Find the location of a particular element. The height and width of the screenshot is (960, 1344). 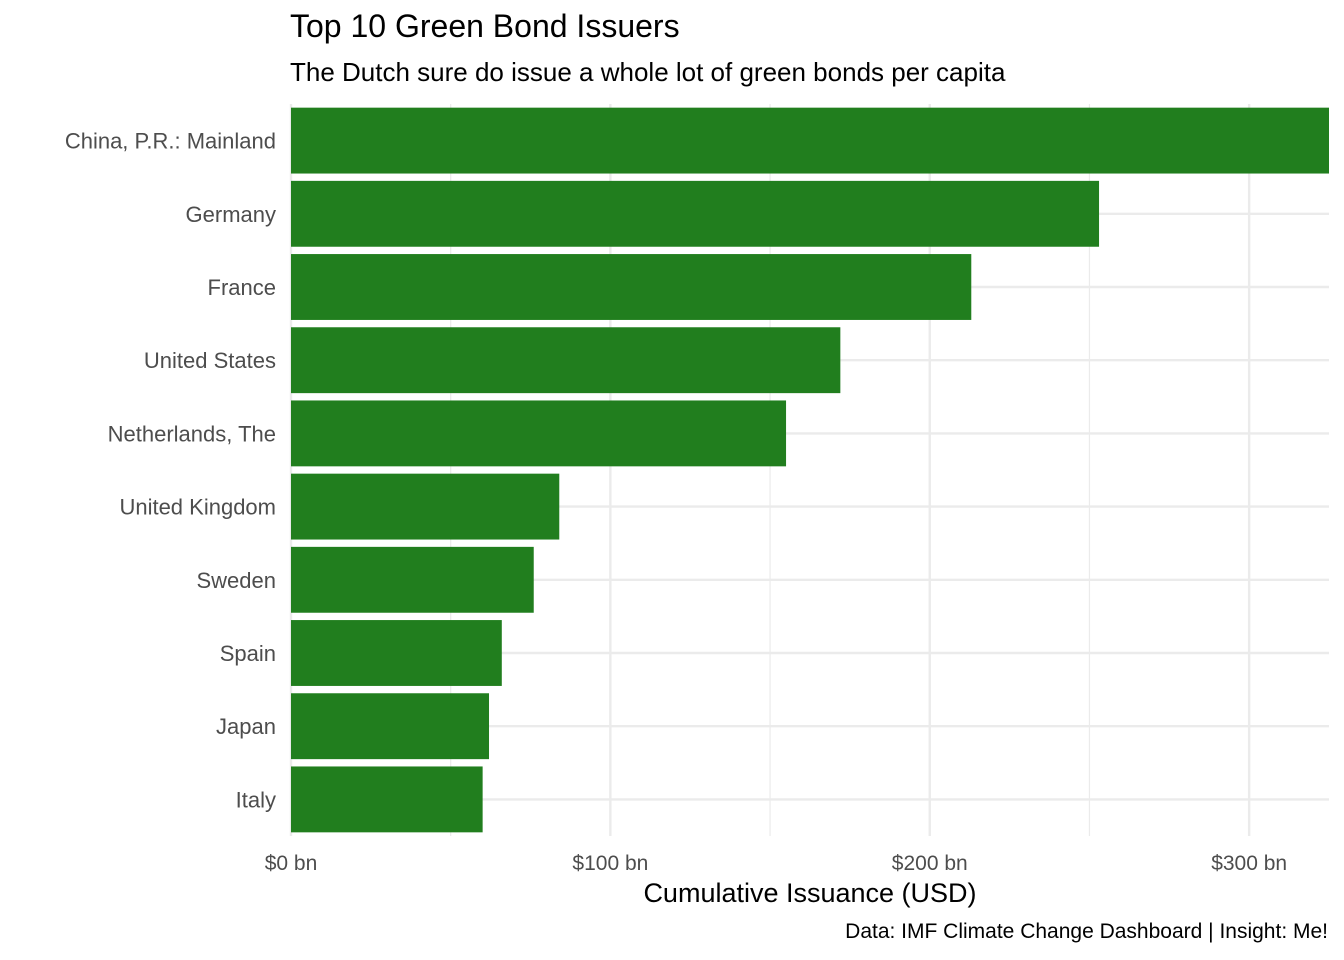

y-tick-label: United Kingdom is located at coordinates (197, 507).